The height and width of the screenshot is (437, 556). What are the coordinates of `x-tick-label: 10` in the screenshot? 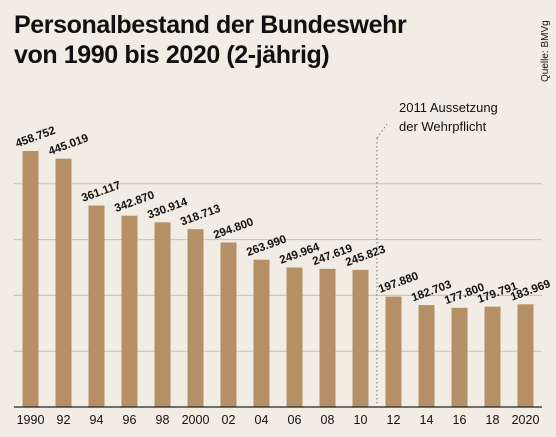 It's located at (361, 420).